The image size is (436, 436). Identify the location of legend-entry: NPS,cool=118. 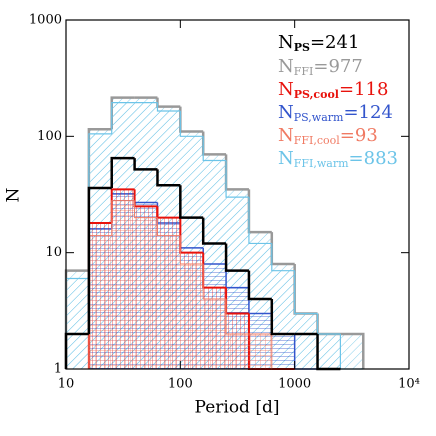
(333, 90).